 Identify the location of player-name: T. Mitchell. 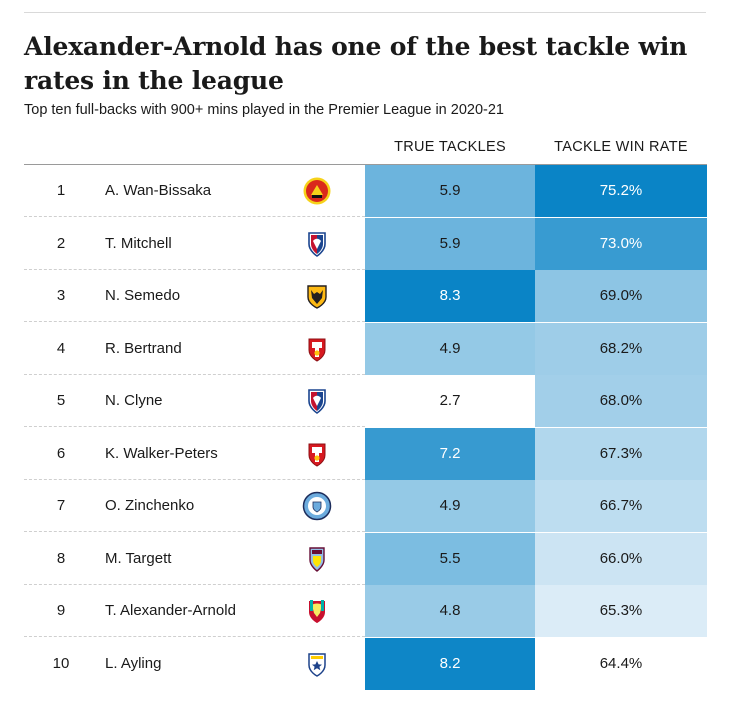
(138, 243).